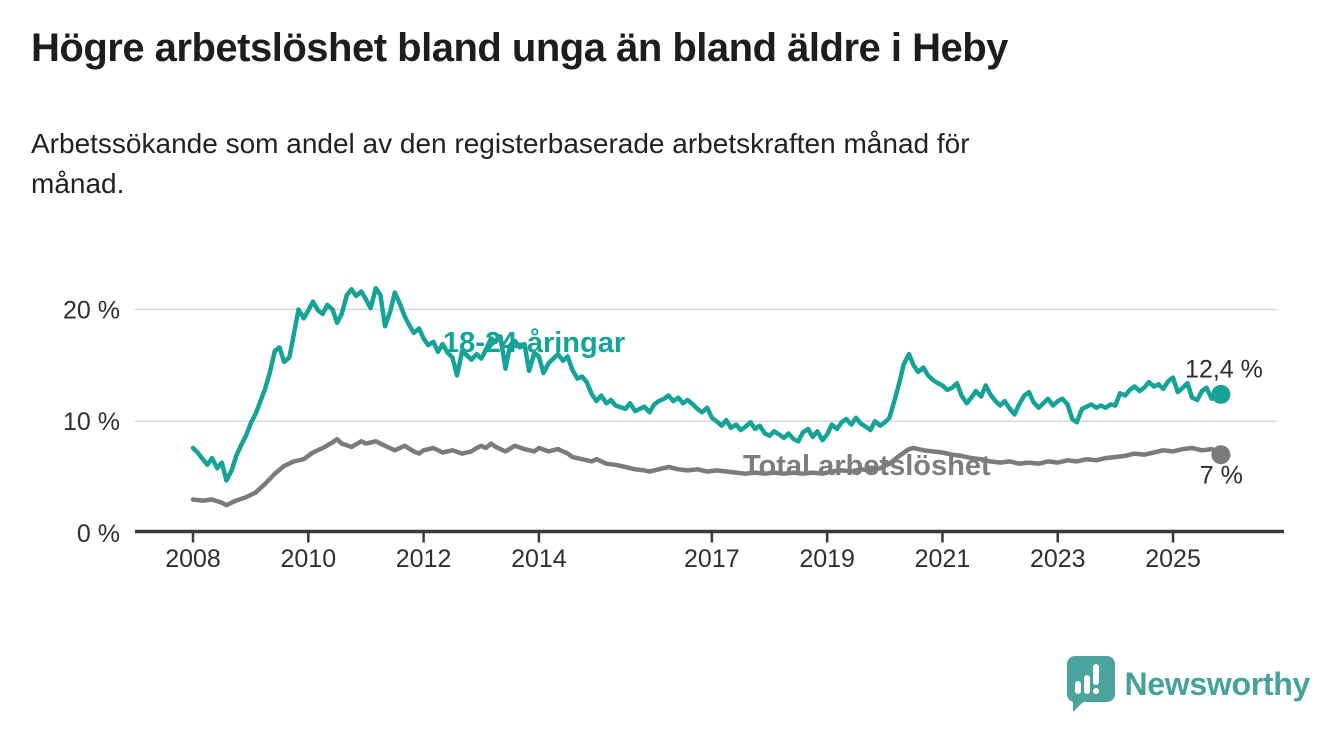  I want to click on x-tick-label-2017: 2017, so click(712, 559).